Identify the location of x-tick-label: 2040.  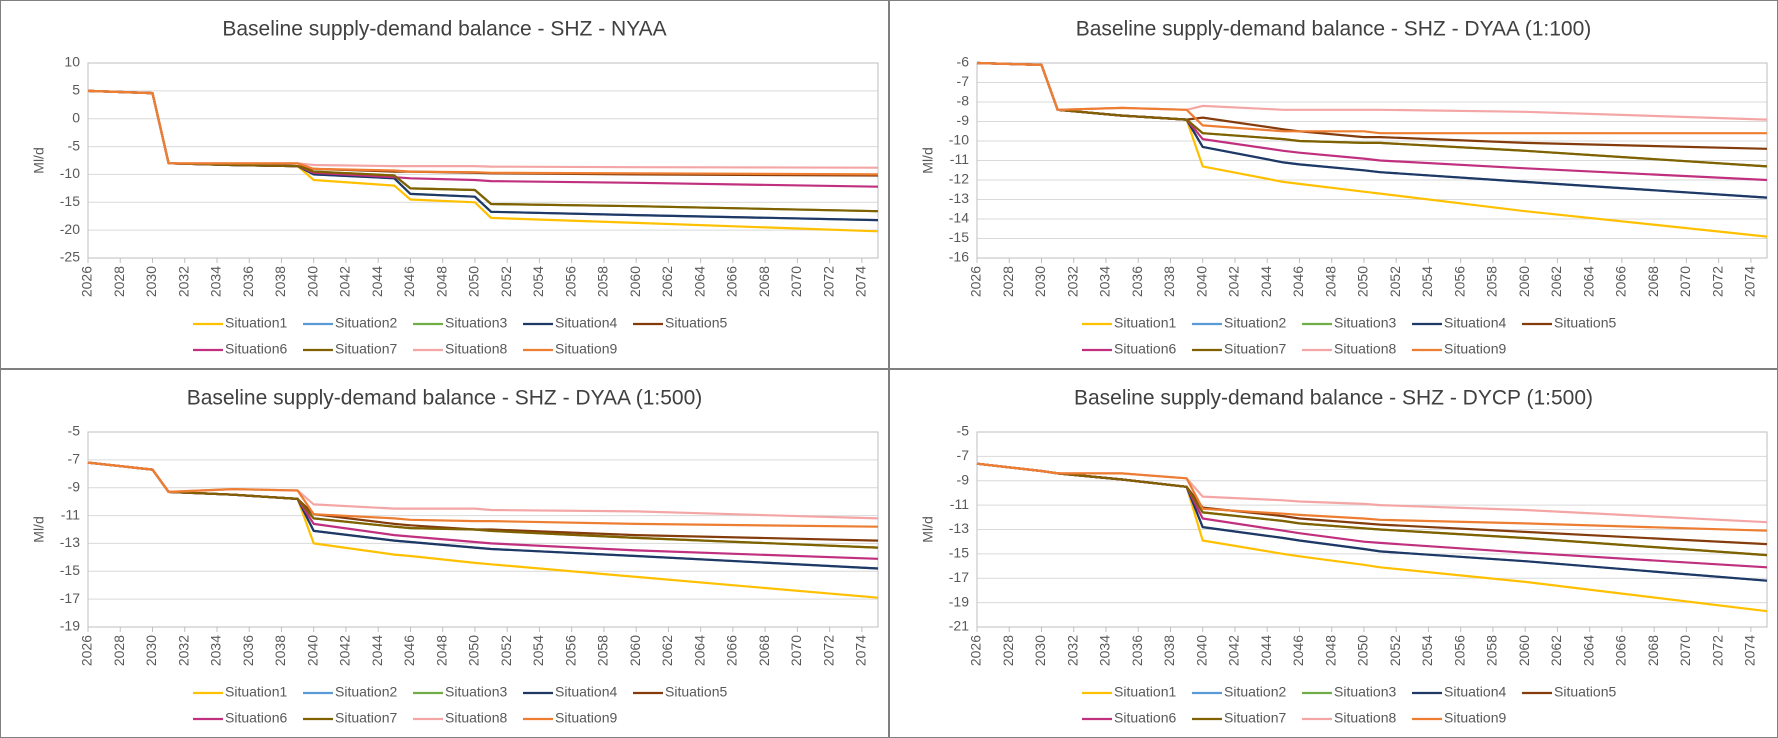
(1201, 281).